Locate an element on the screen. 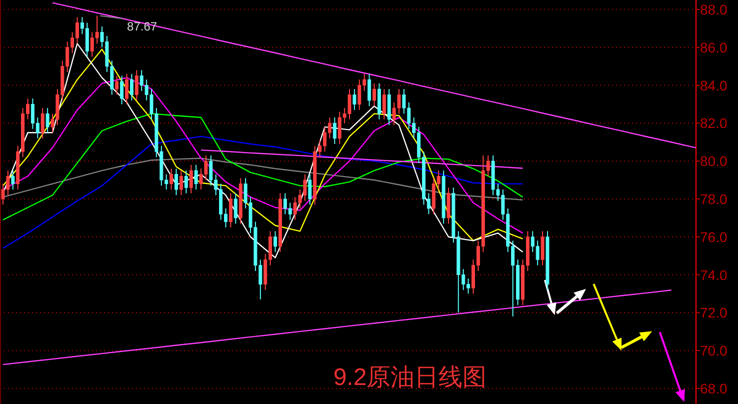  y-tick-label: 84.0 is located at coordinates (714, 85).